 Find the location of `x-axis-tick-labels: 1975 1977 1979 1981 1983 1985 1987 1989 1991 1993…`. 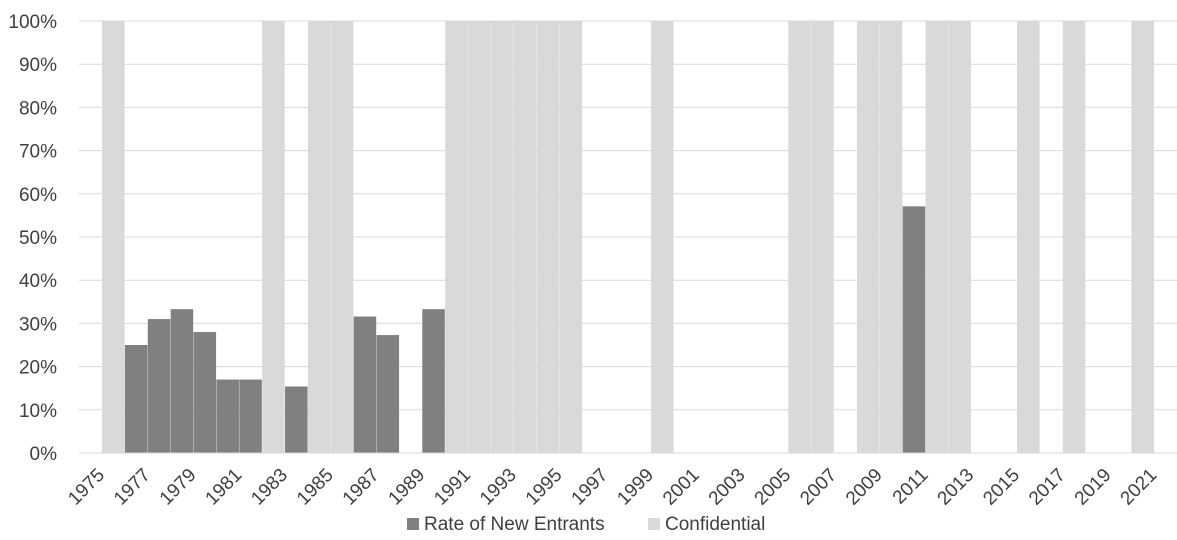

x-axis-tick-labels: 1975 1977 1979 1981 1983 1985 1987 1989 1991 1993… is located at coordinates (612, 487).